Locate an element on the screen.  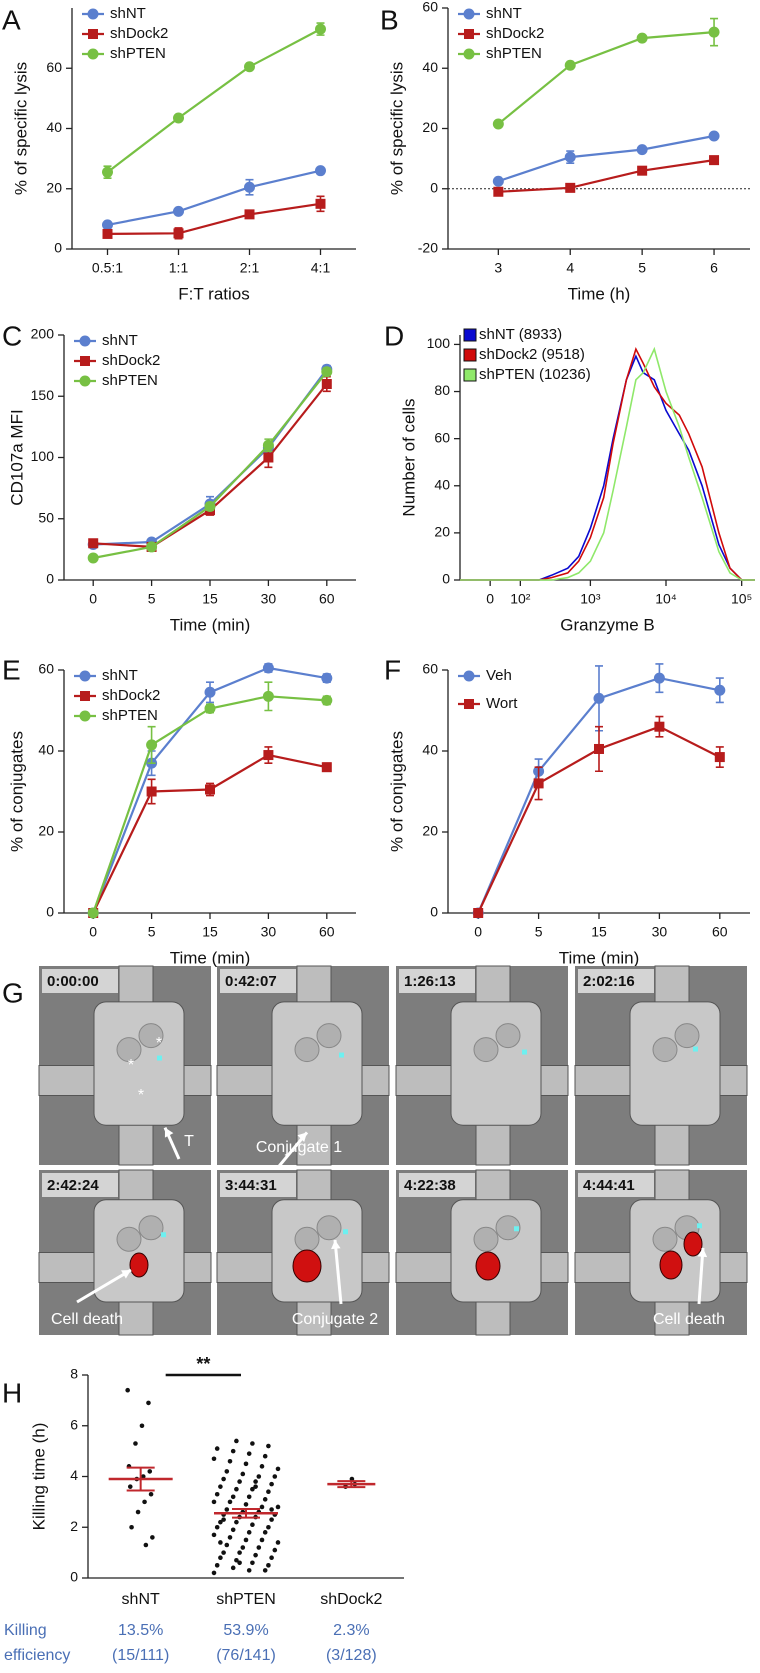
legend-label: Wort is located at coordinates (502, 703).